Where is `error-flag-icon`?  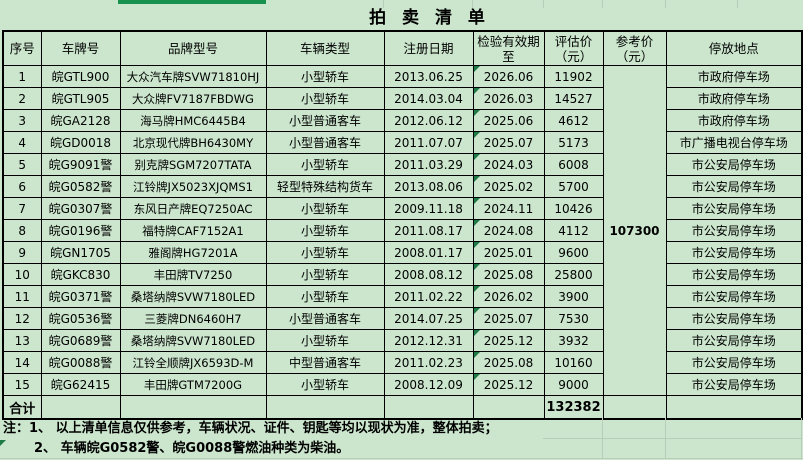 error-flag-icon is located at coordinates (3, 443).